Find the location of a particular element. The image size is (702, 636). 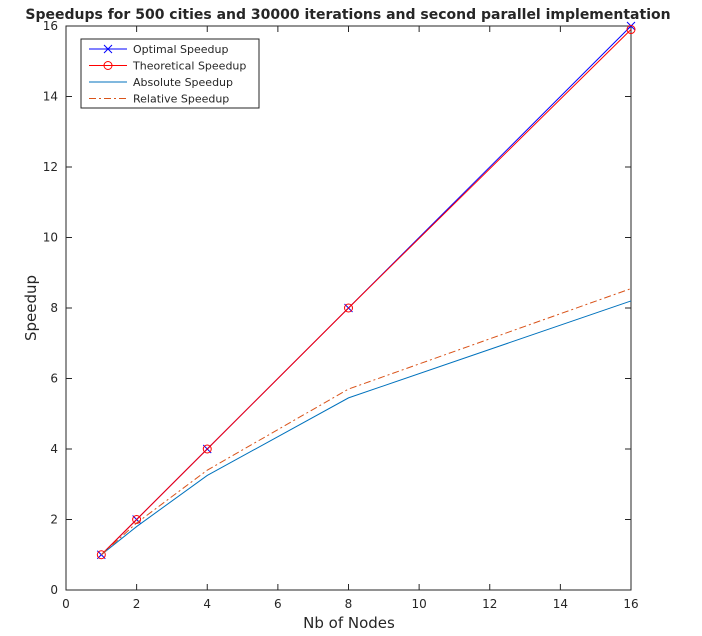

x-tick-label: 0 is located at coordinates (66, 604).